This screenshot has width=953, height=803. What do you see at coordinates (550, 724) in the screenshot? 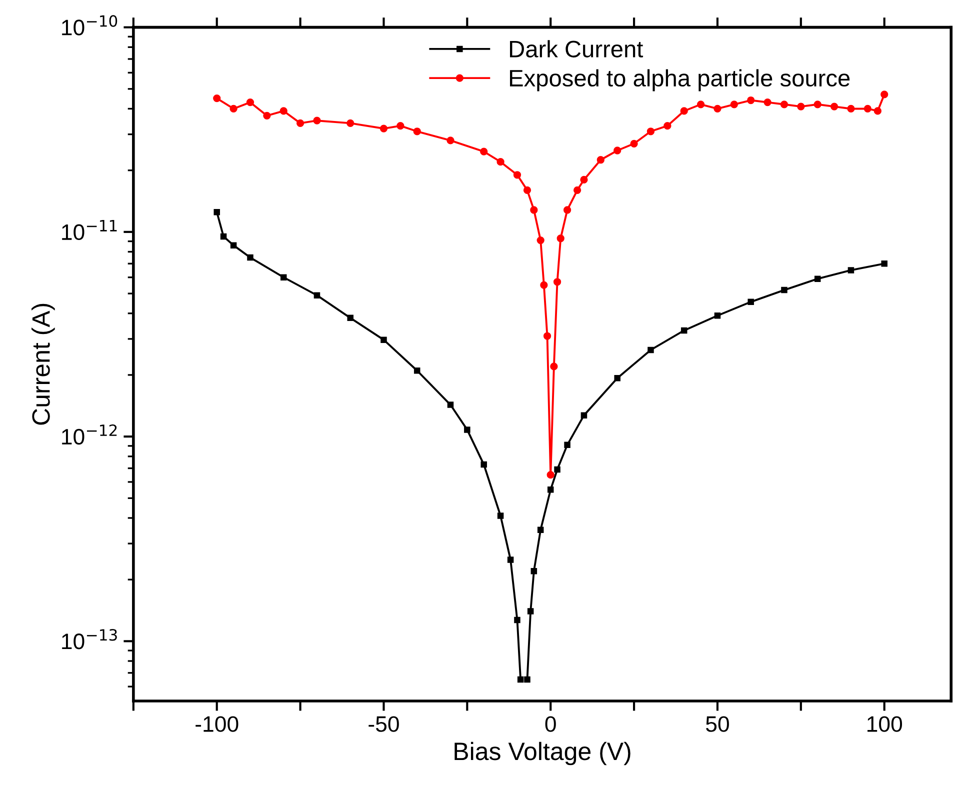
I see `x-tick-label: 0` at bounding box center [550, 724].